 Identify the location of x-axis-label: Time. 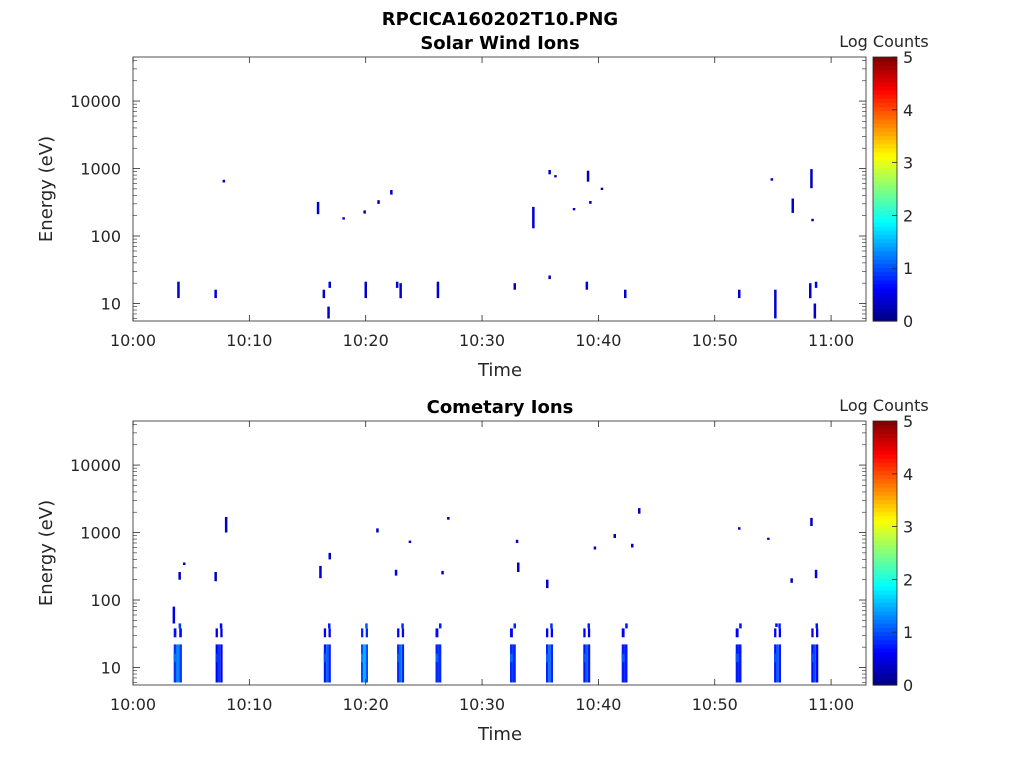
(499, 734).